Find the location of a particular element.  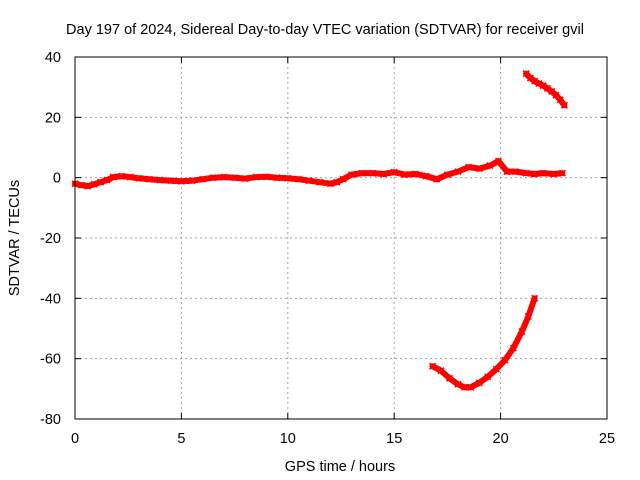

series-line-main is located at coordinates (319, 174).